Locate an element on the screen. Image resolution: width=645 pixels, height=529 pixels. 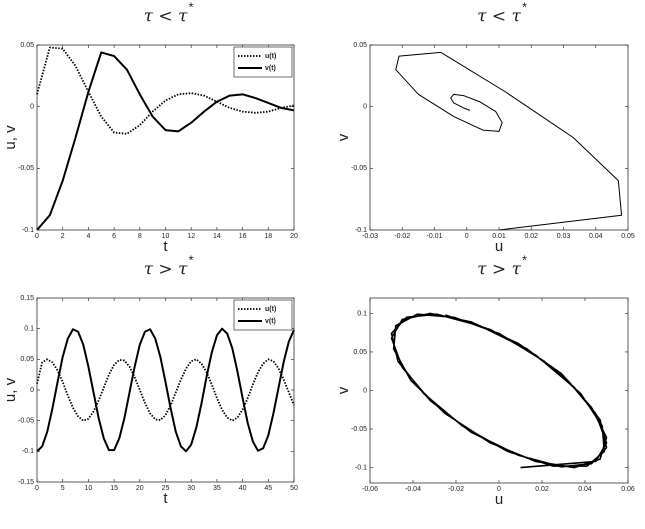
x-tick-label: -0.04 is located at coordinates (413, 489).